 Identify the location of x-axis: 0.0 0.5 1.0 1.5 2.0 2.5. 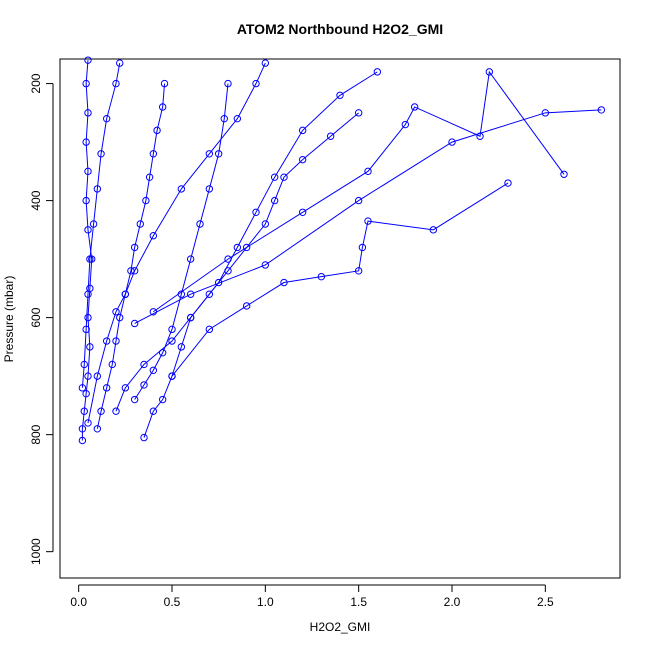
(312, 596).